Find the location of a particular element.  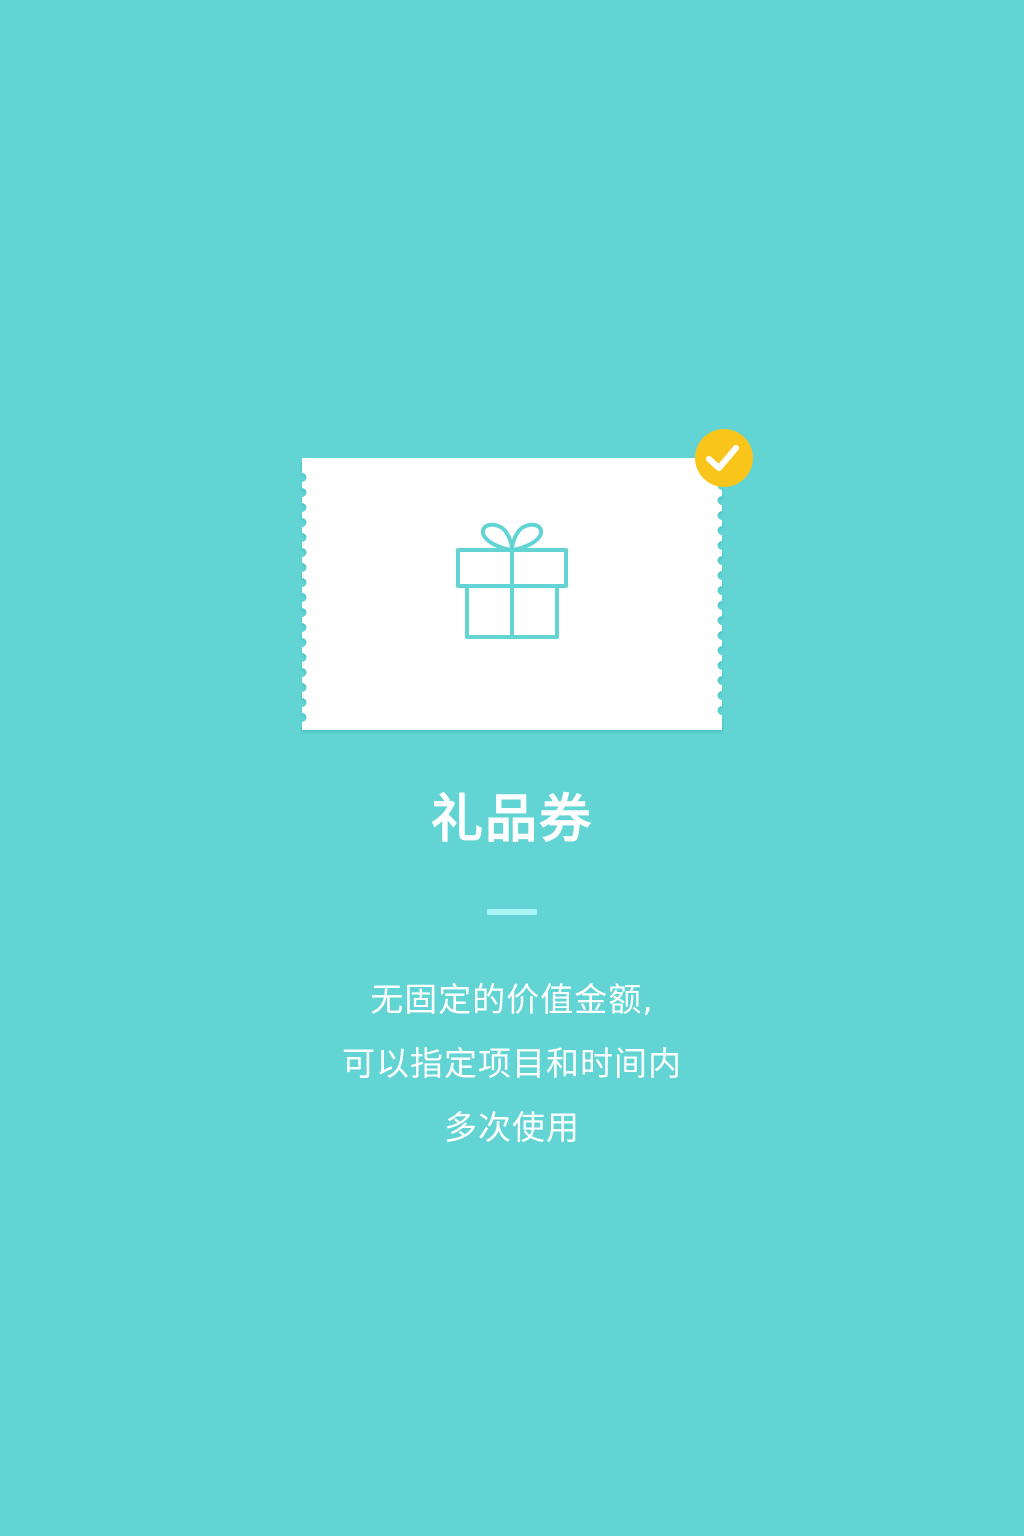

gift-icon is located at coordinates (512, 580).